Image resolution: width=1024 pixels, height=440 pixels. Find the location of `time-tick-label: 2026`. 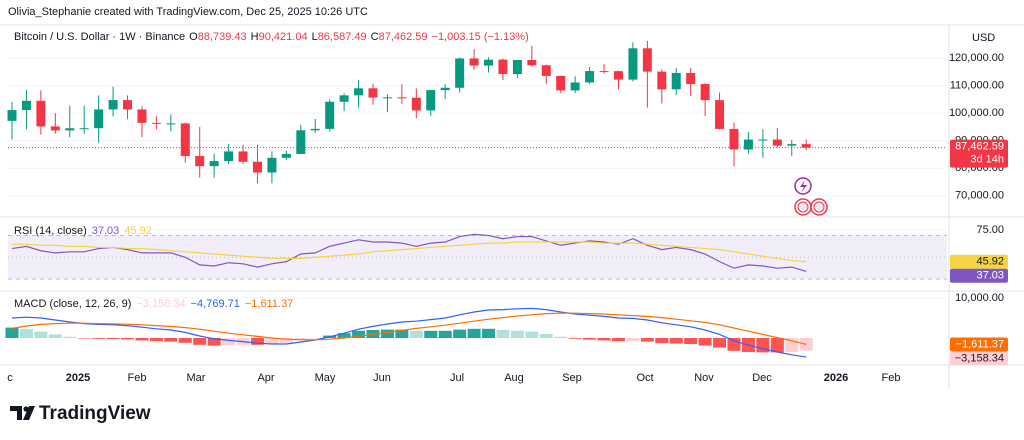

time-tick-label: 2026 is located at coordinates (836, 378).